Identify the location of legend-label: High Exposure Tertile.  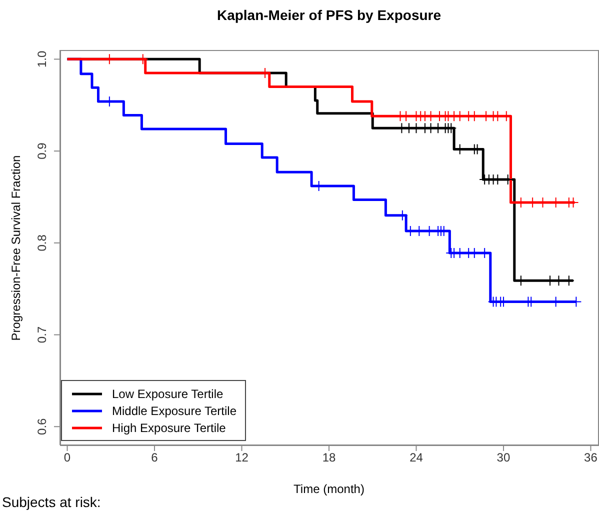
(169, 427).